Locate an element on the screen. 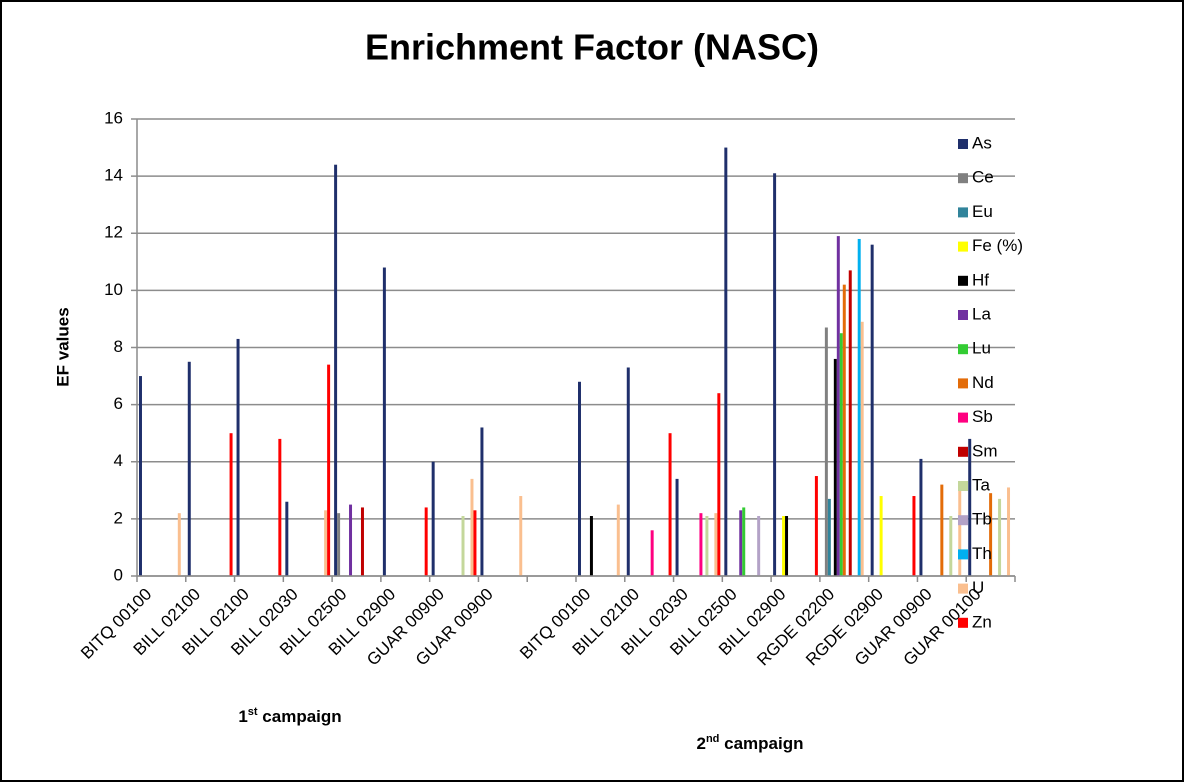 This screenshot has width=1184, height=782. group-label-part: 1 is located at coordinates (242, 716).